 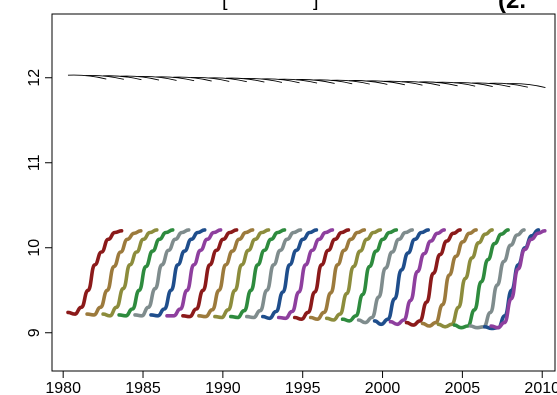 What do you see at coordinates (223, 387) in the screenshot?
I see `x-tick-label: 1990` at bounding box center [223, 387].